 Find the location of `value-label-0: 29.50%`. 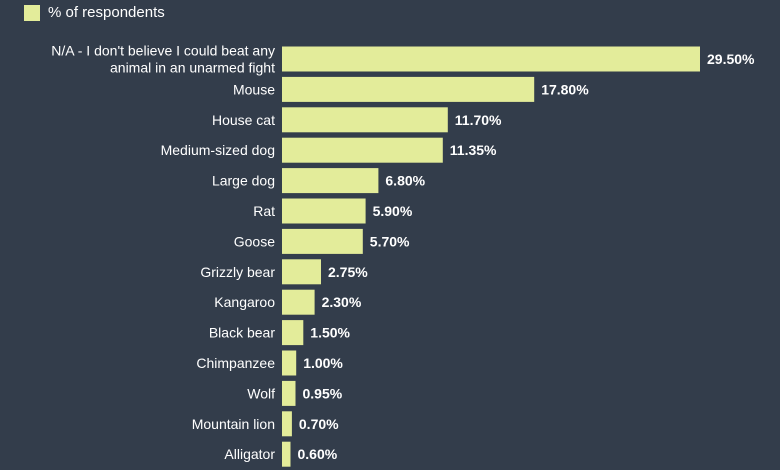

value-label-0: 29.50% is located at coordinates (731, 59).